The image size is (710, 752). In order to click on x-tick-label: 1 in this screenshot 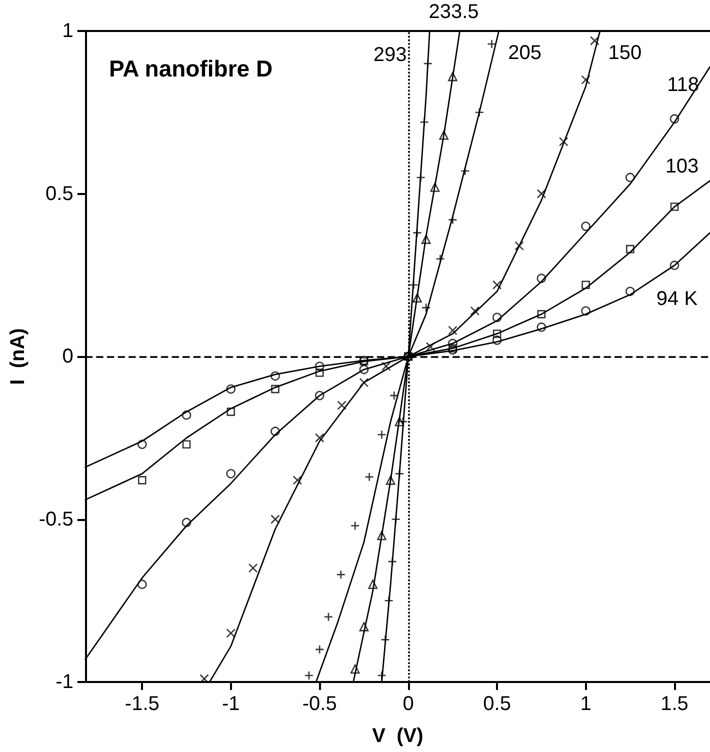, I will do `click(586, 704)`.